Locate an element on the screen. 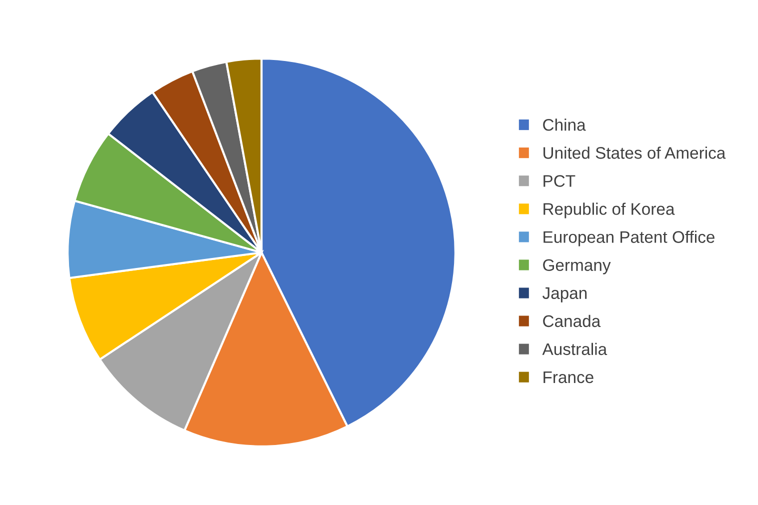 The height and width of the screenshot is (505, 758). legend-label: United States of America is located at coordinates (635, 152).